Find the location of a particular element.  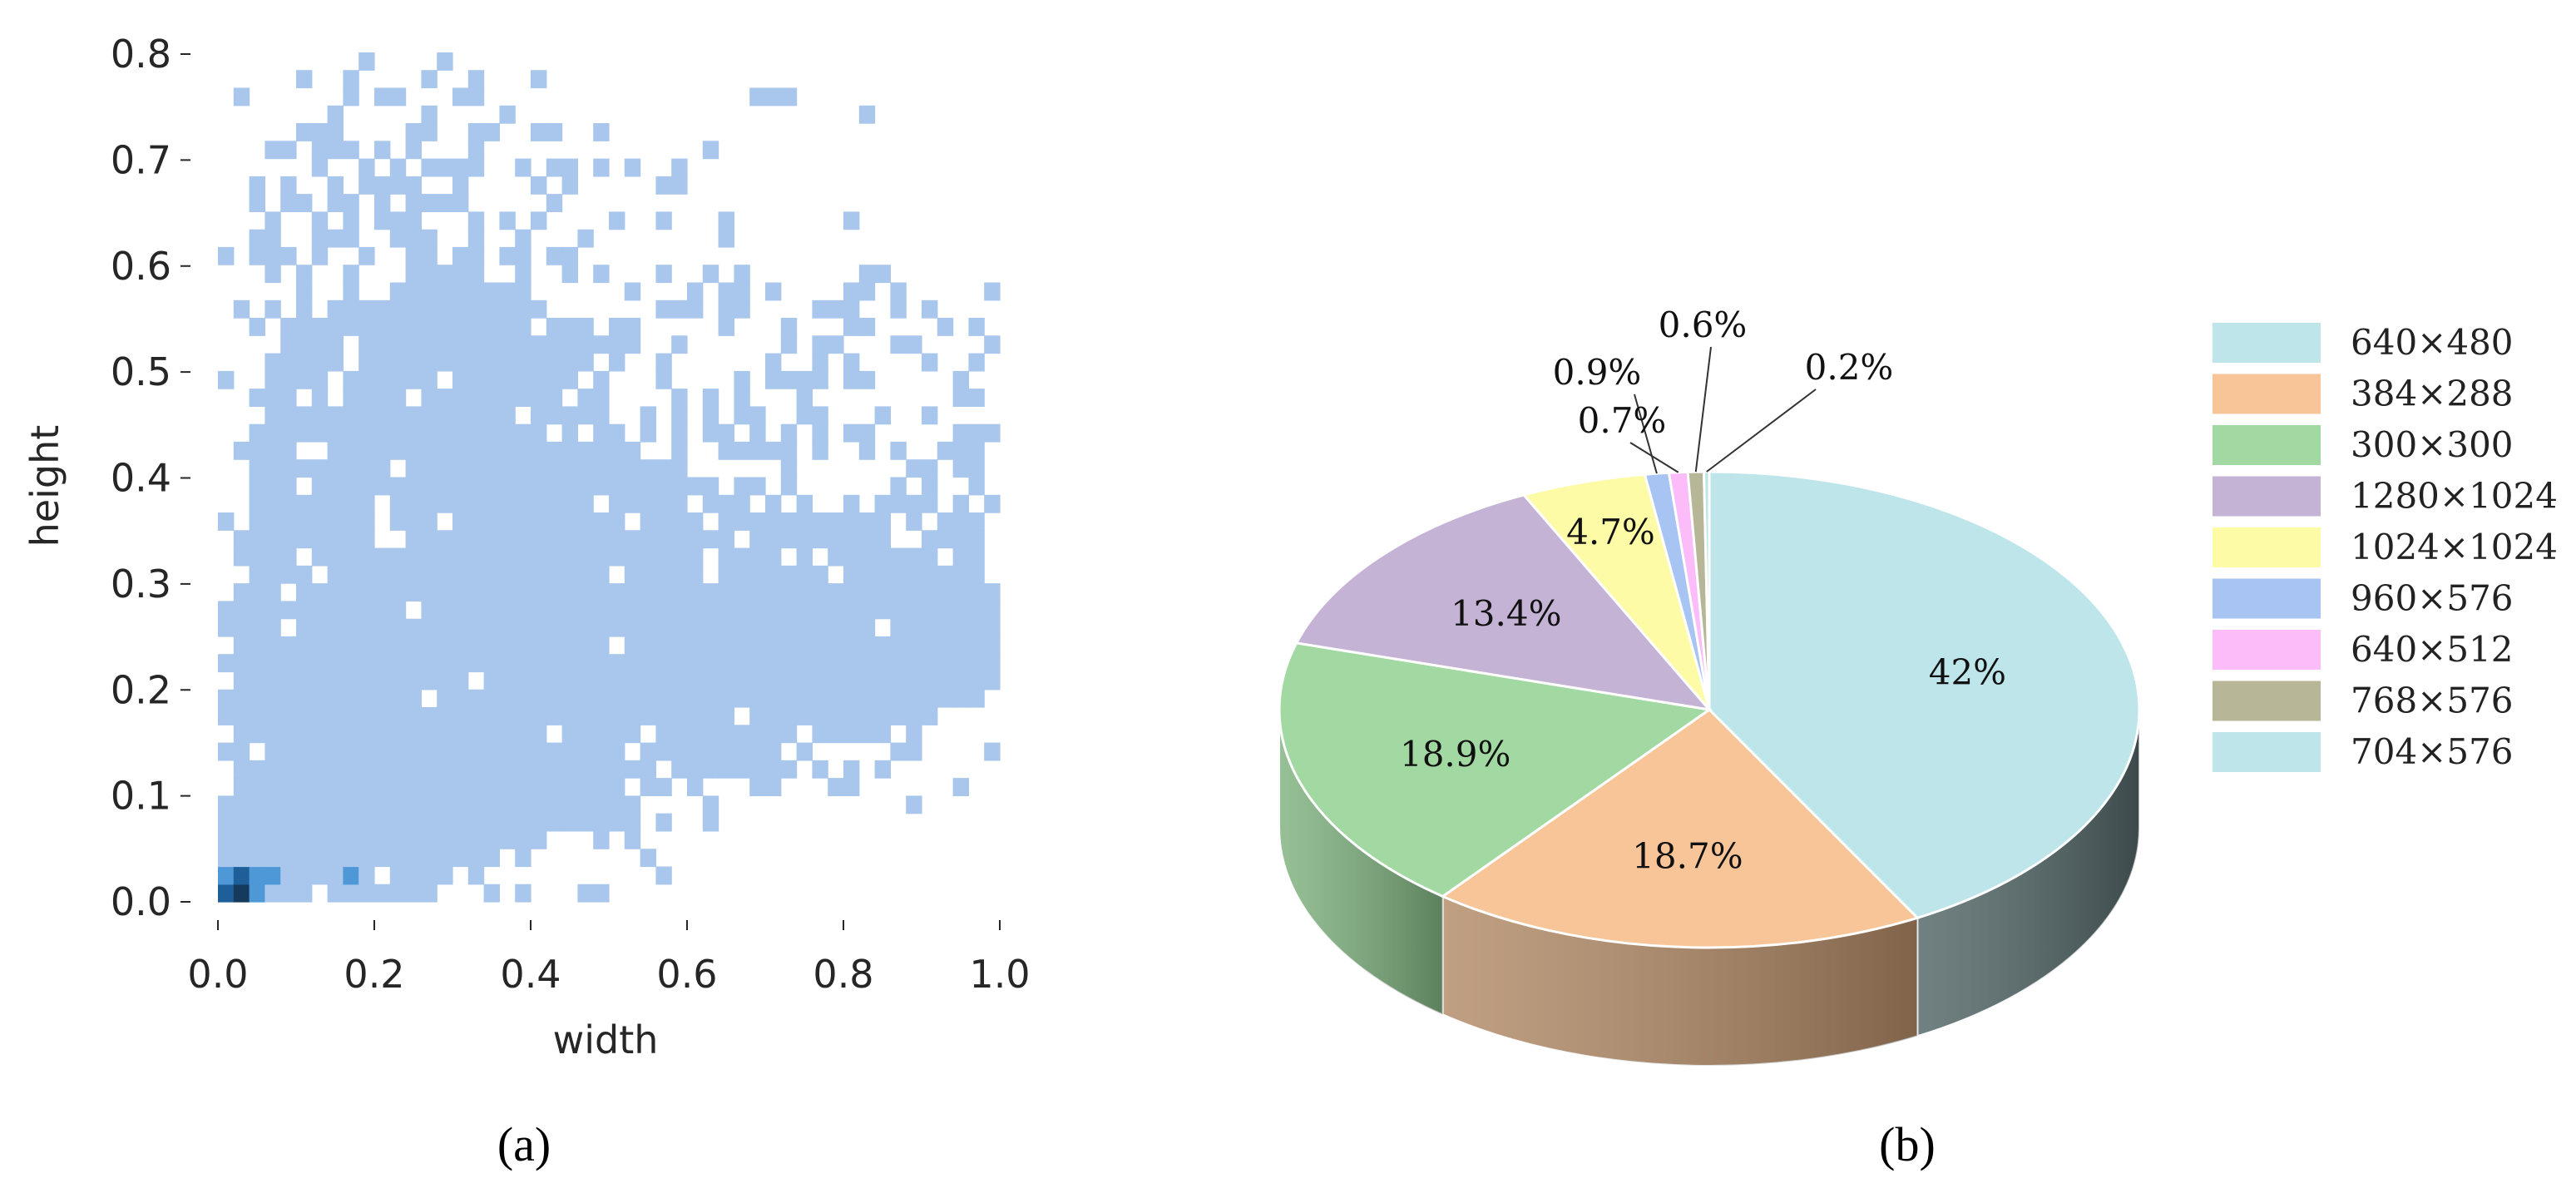

y-axis-ticks: 0.0 0.1 0.2 0.3 0.4 0.5 0.6 0.7 0.8 is located at coordinates (150, 478).